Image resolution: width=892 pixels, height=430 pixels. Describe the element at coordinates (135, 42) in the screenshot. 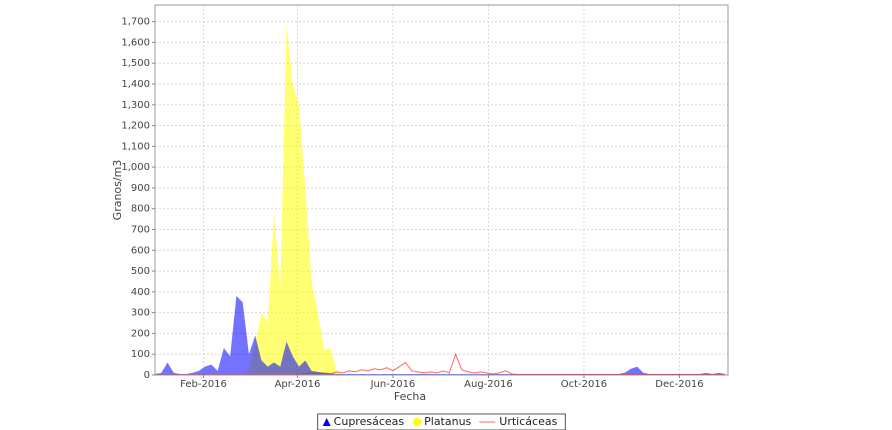

I see `y-tick-label: 1,600` at that location.